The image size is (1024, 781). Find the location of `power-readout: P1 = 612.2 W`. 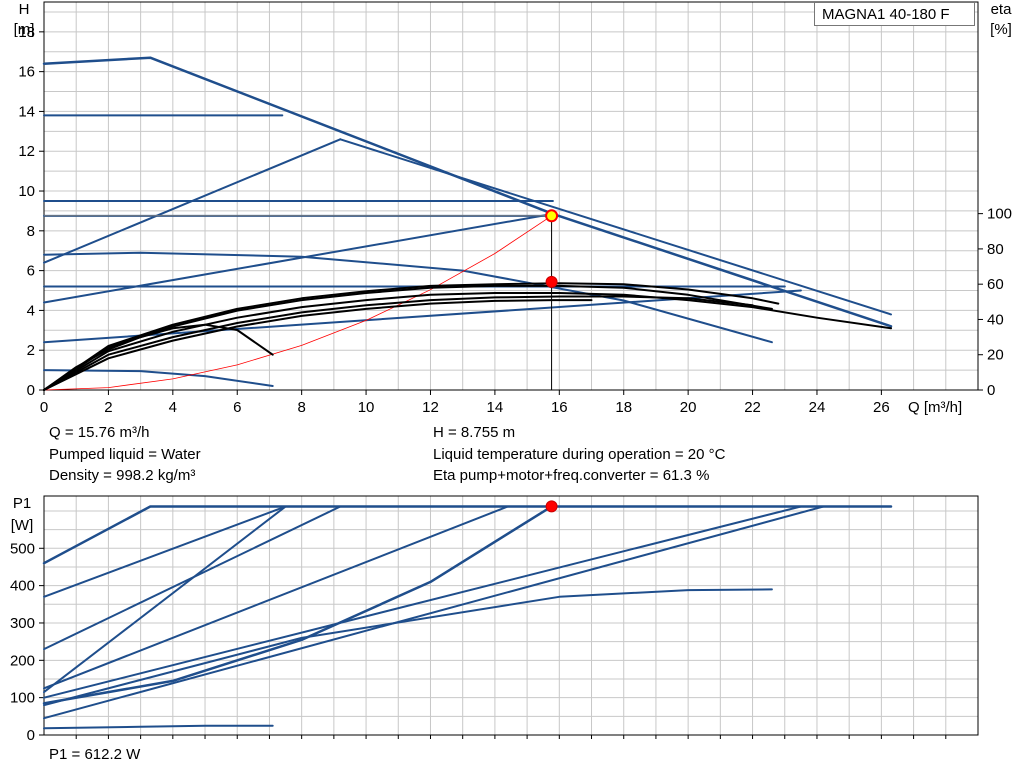

power-readout: P1 = 612.2 W is located at coordinates (95, 754).